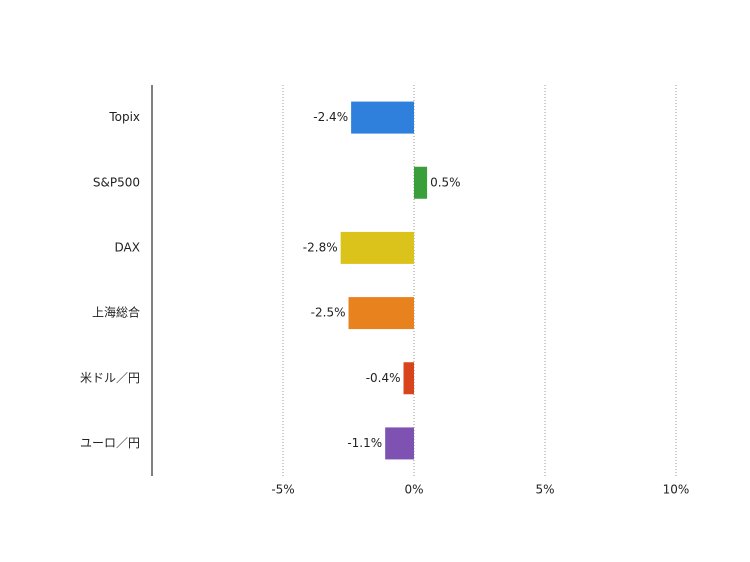 Image resolution: width=750 pixels, height=562 pixels. I want to click on y-tick-label: DAX, so click(127, 247).